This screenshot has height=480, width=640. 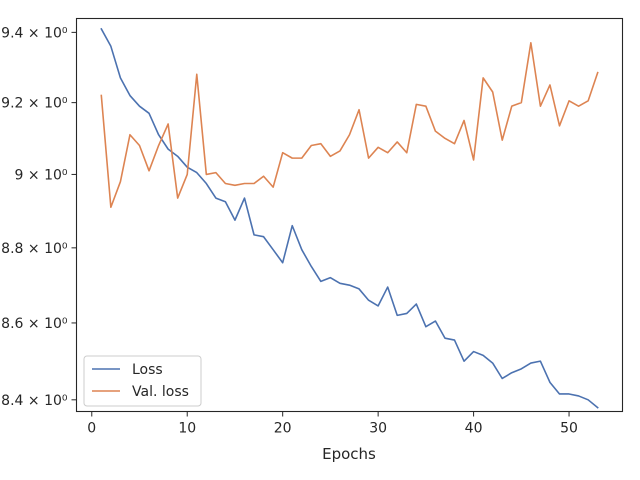 I want to click on x-tick-label: 10, so click(x=187, y=429).